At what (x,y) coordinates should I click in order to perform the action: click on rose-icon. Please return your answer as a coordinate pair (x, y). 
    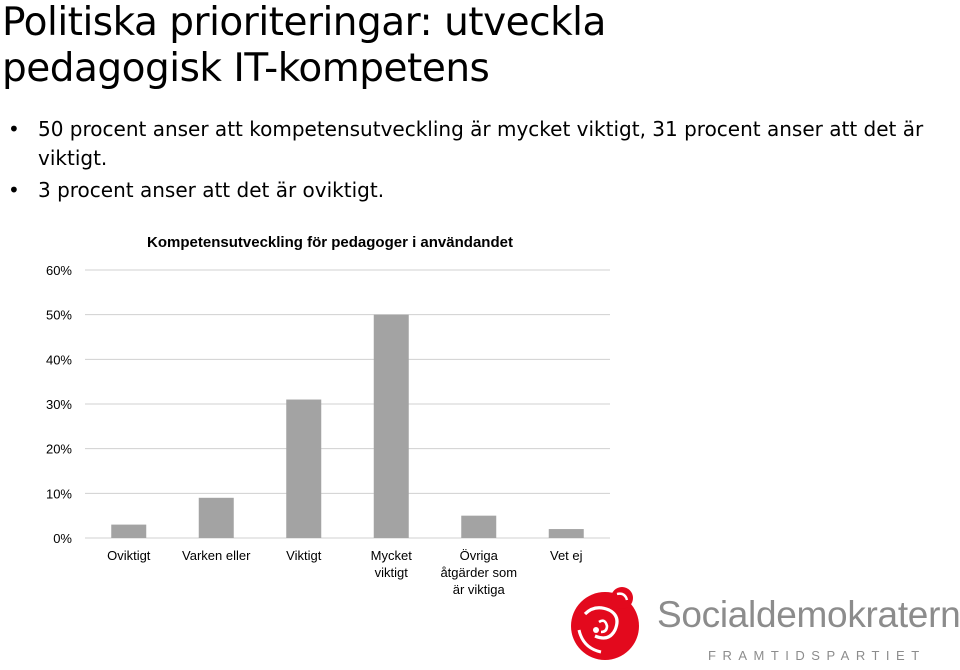
    Looking at the image, I should click on (605, 623).